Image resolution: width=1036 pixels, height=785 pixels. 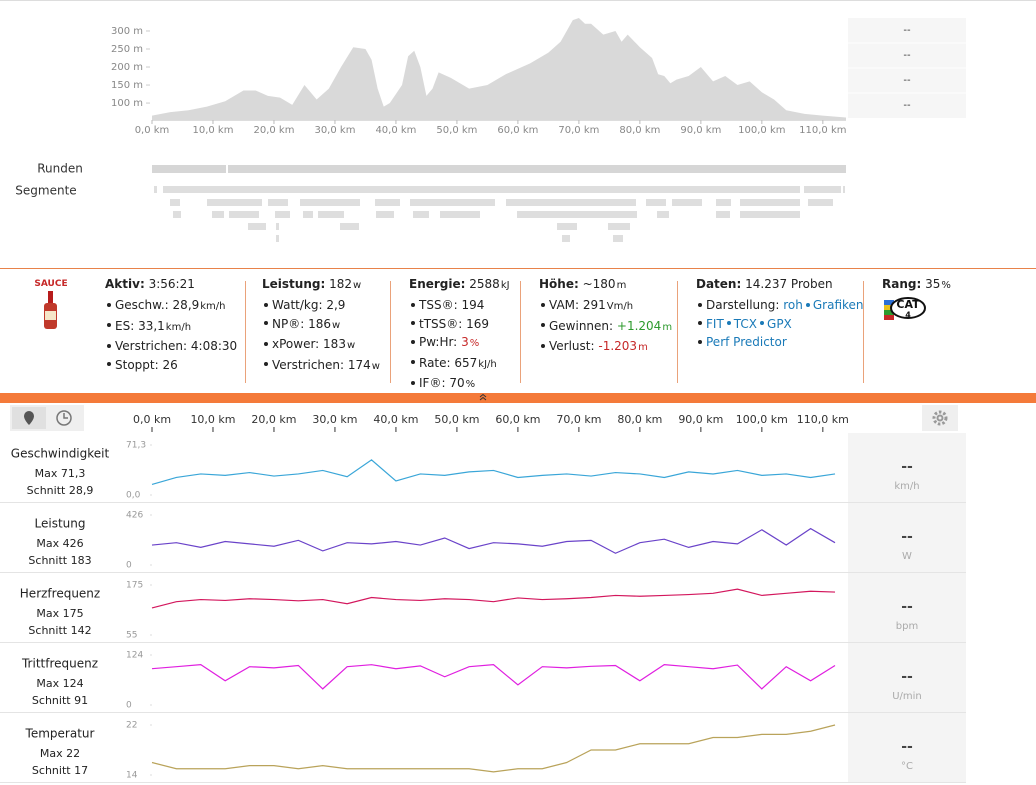 What do you see at coordinates (605, 347) in the screenshot?
I see `stat-item: Verlust: -1.203m` at bounding box center [605, 347].